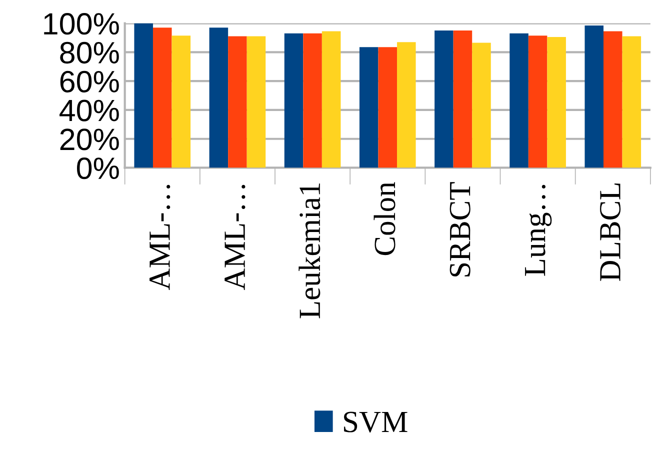 The height and width of the screenshot is (466, 657). What do you see at coordinates (89, 111) in the screenshot?
I see `y-tick-label: 40%` at bounding box center [89, 111].